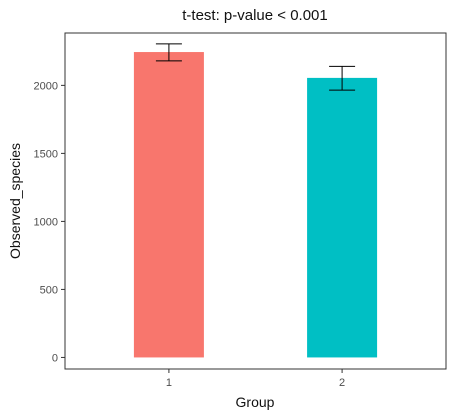 The width and height of the screenshot is (457, 417). What do you see at coordinates (49, 290) in the screenshot?
I see `y-tick-label: 500` at bounding box center [49, 290].